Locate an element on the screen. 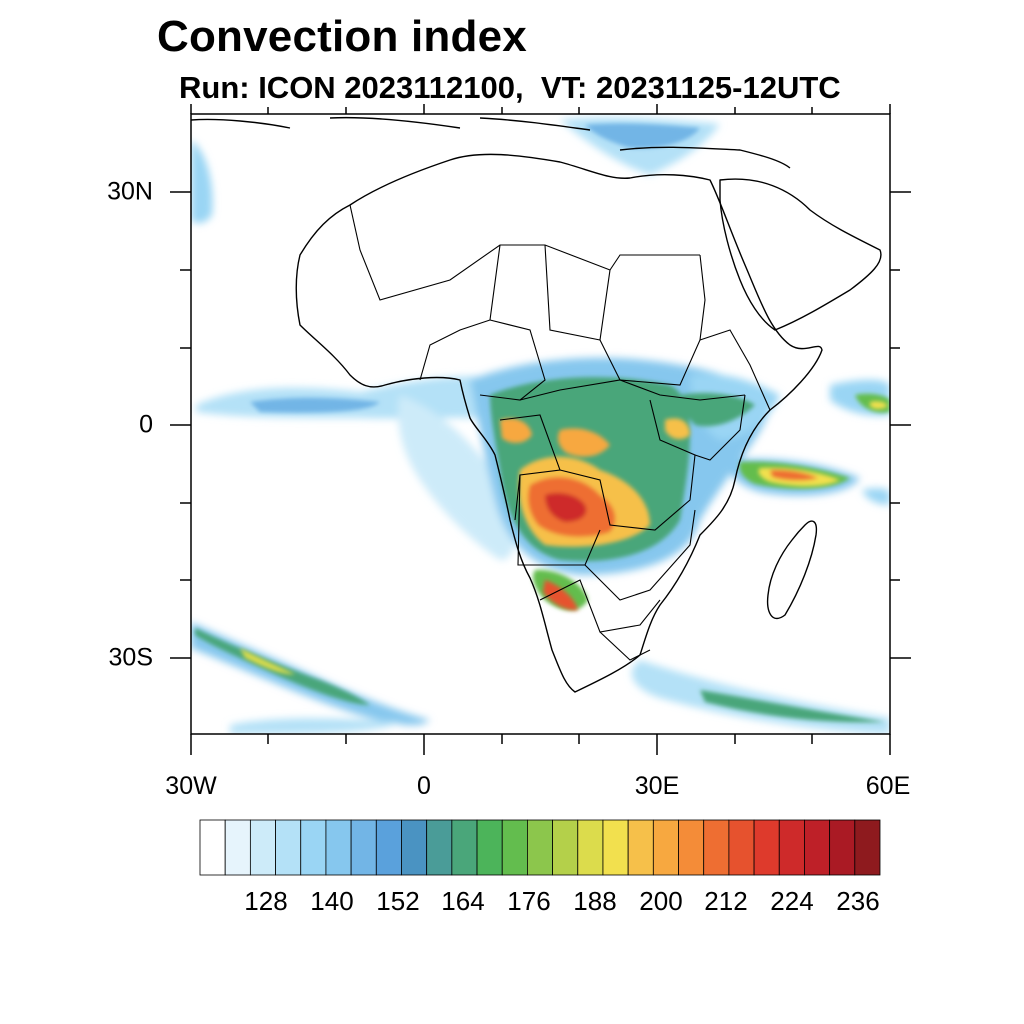 The height and width of the screenshot is (1024, 1024). colorbar-label: 140 is located at coordinates (332, 901).